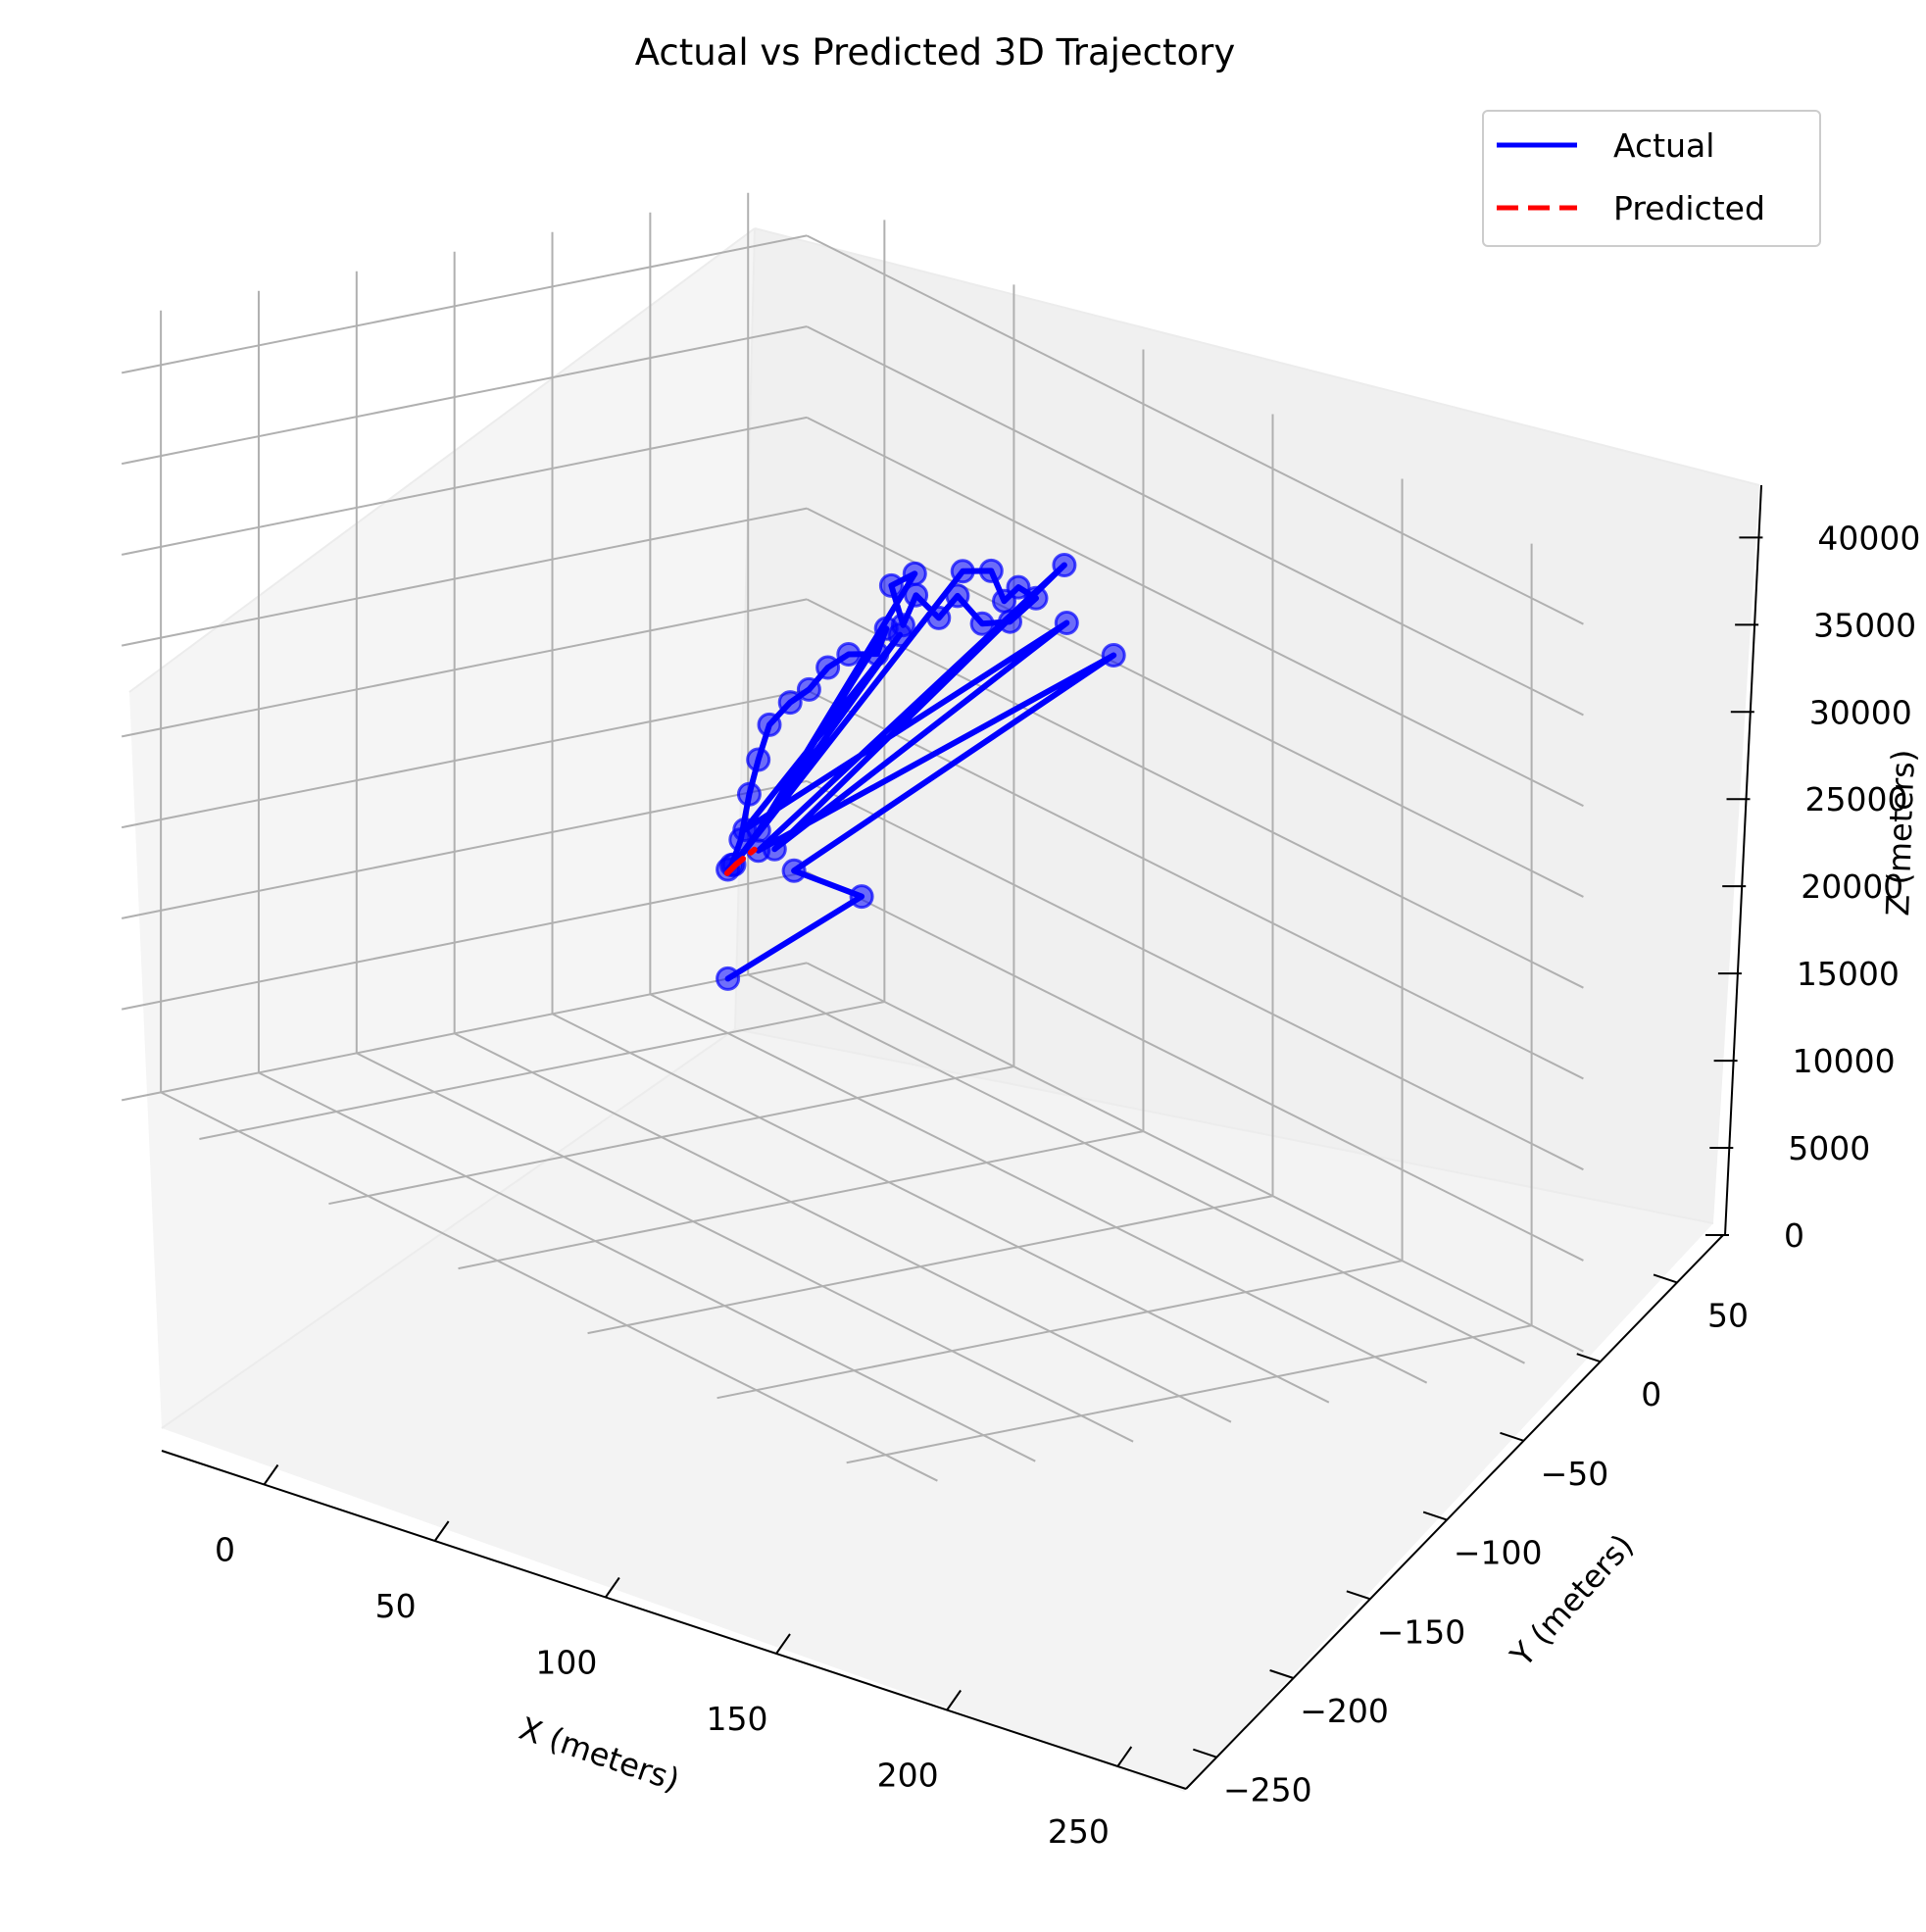  I want to click on x-tick-label: 150, so click(737, 1719).